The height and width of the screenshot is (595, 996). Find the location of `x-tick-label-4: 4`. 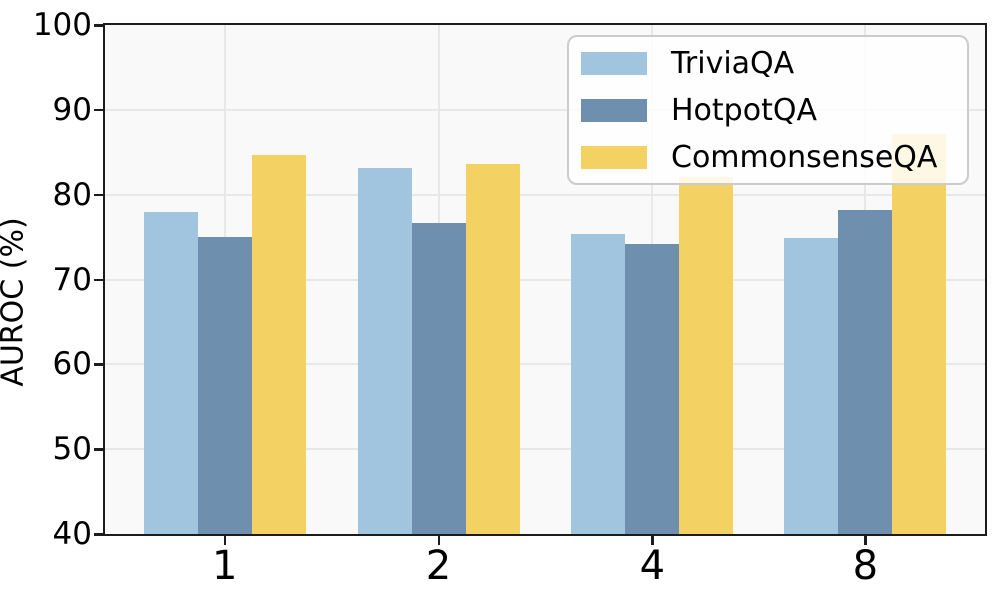

x-tick-label-4: 4 is located at coordinates (652, 566).